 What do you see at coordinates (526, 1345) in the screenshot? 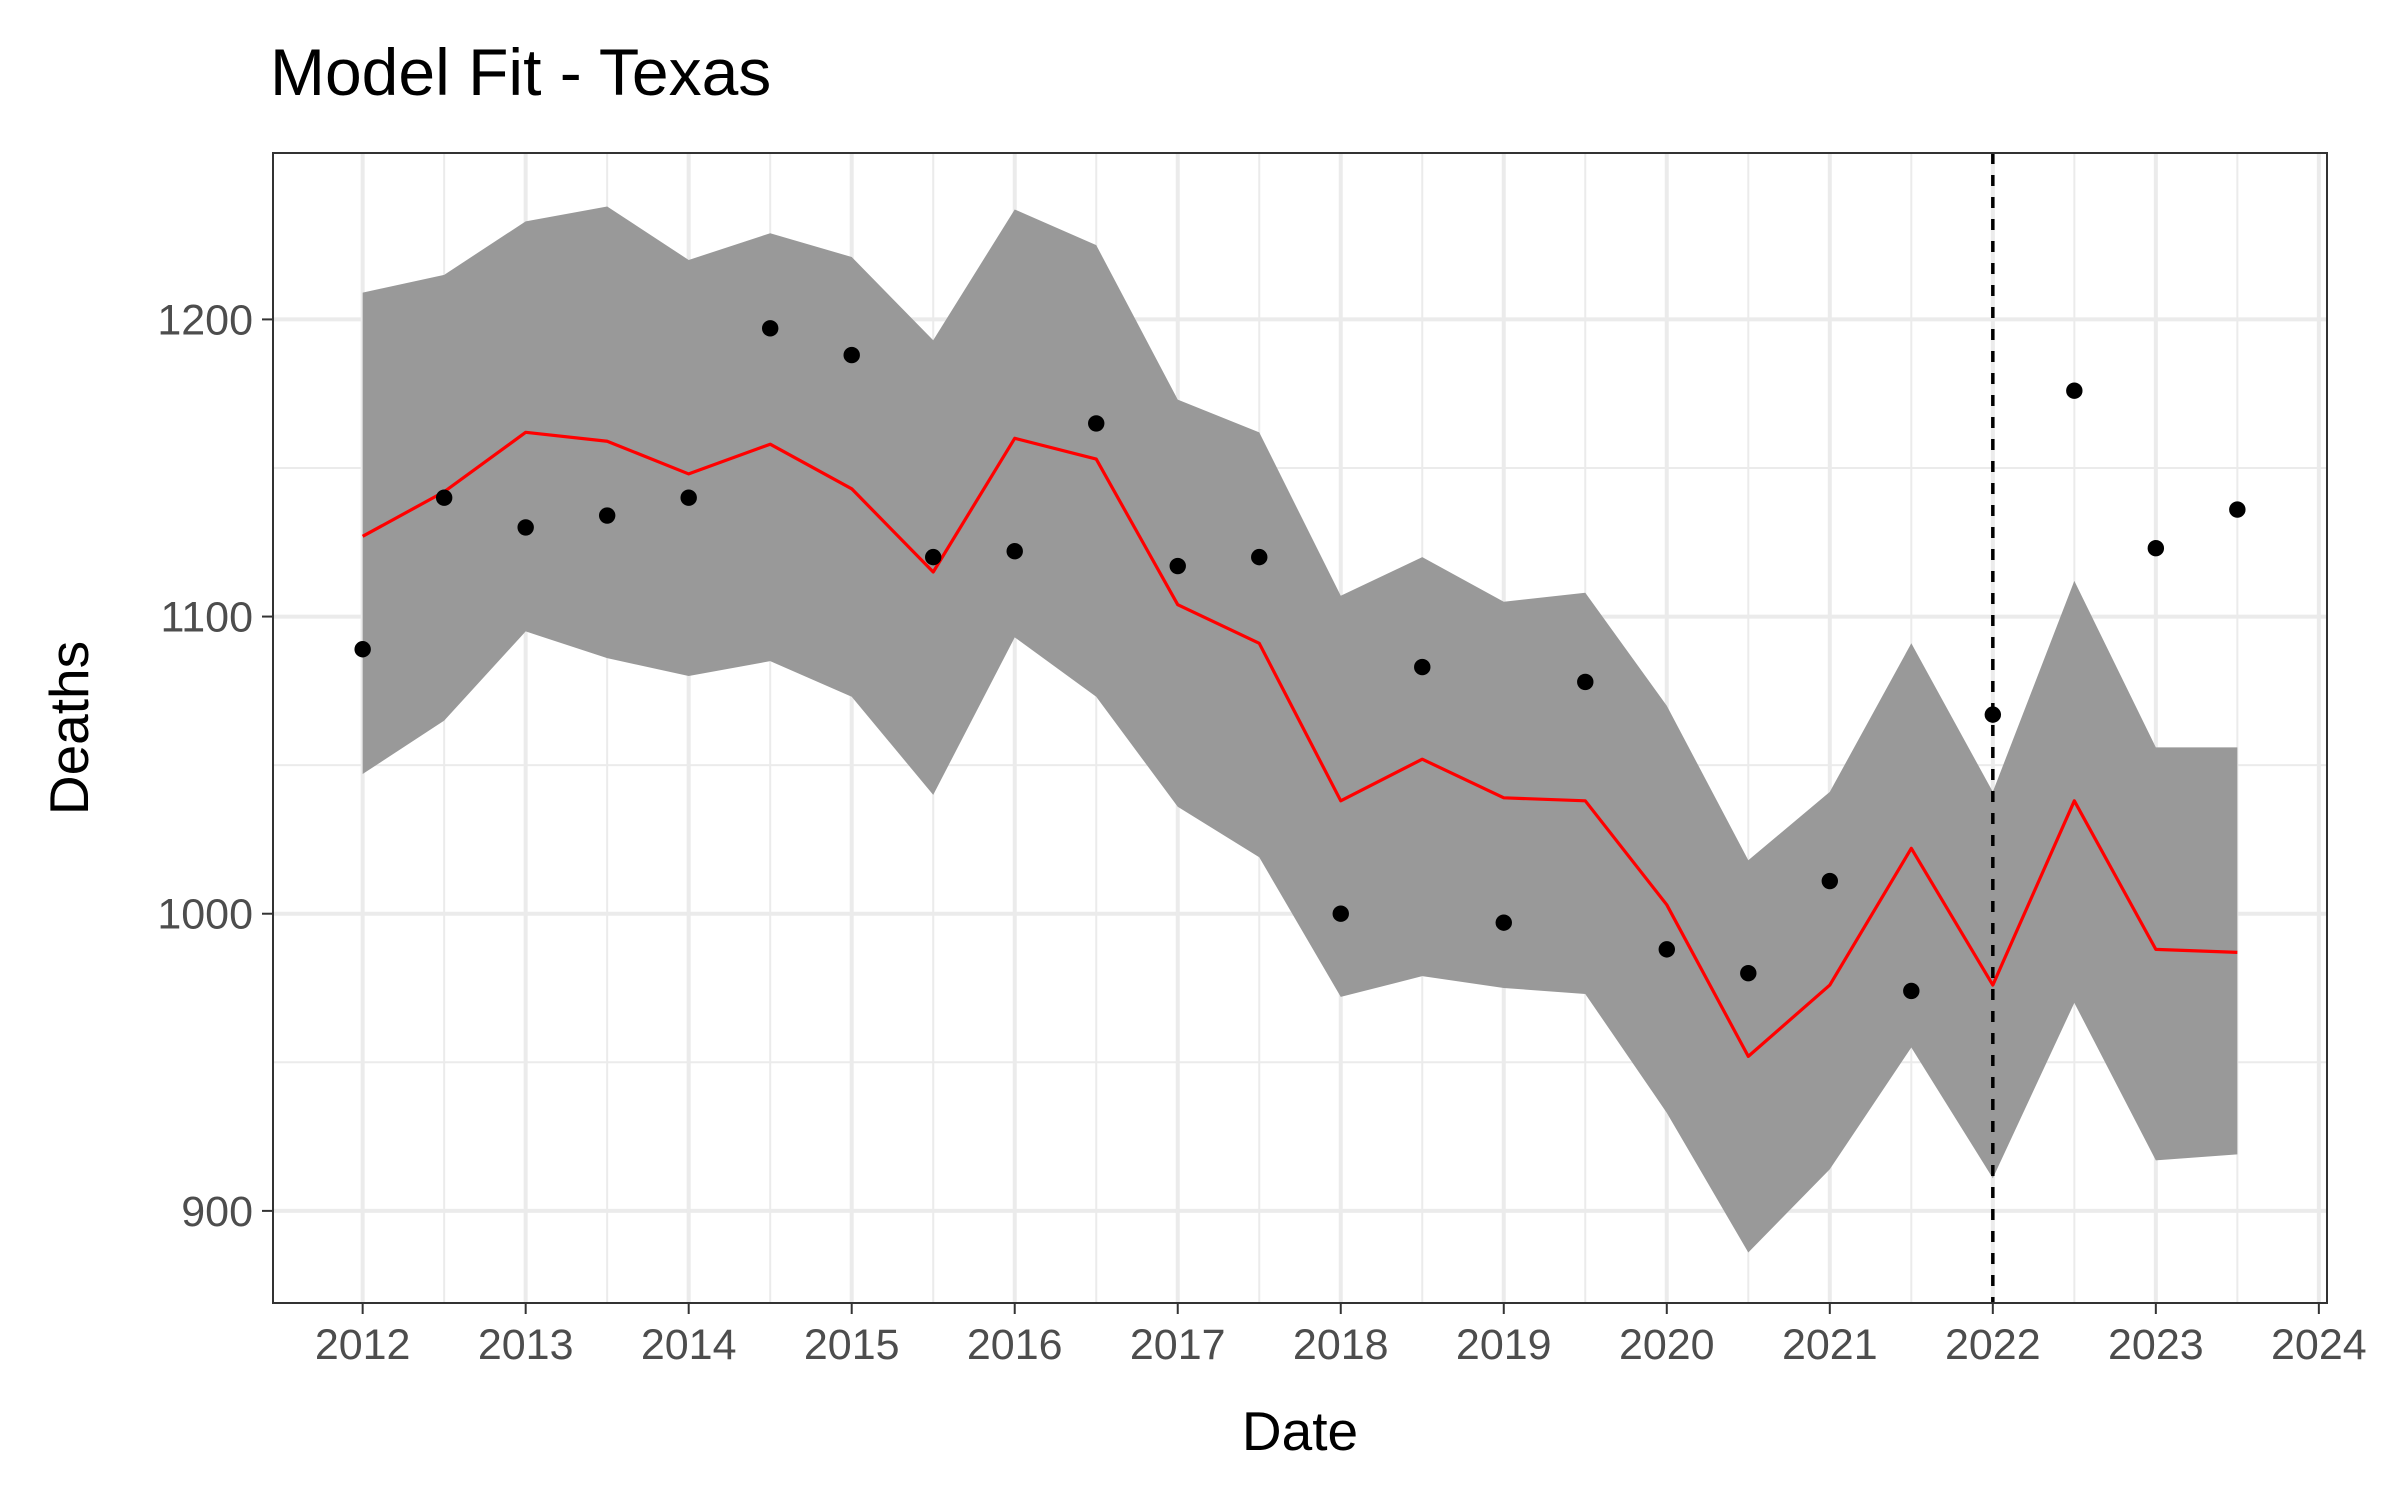
I see `x-tick-label: 2013` at bounding box center [526, 1345].